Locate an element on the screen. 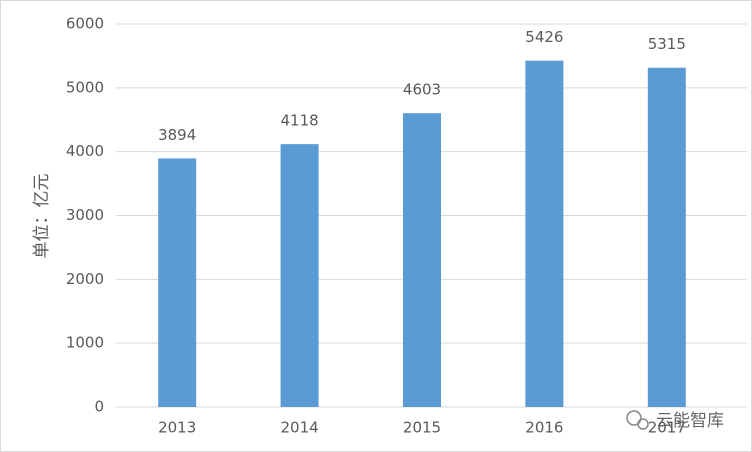 The height and width of the screenshot is (452, 752). x-tick-label: 2016 is located at coordinates (544, 428).